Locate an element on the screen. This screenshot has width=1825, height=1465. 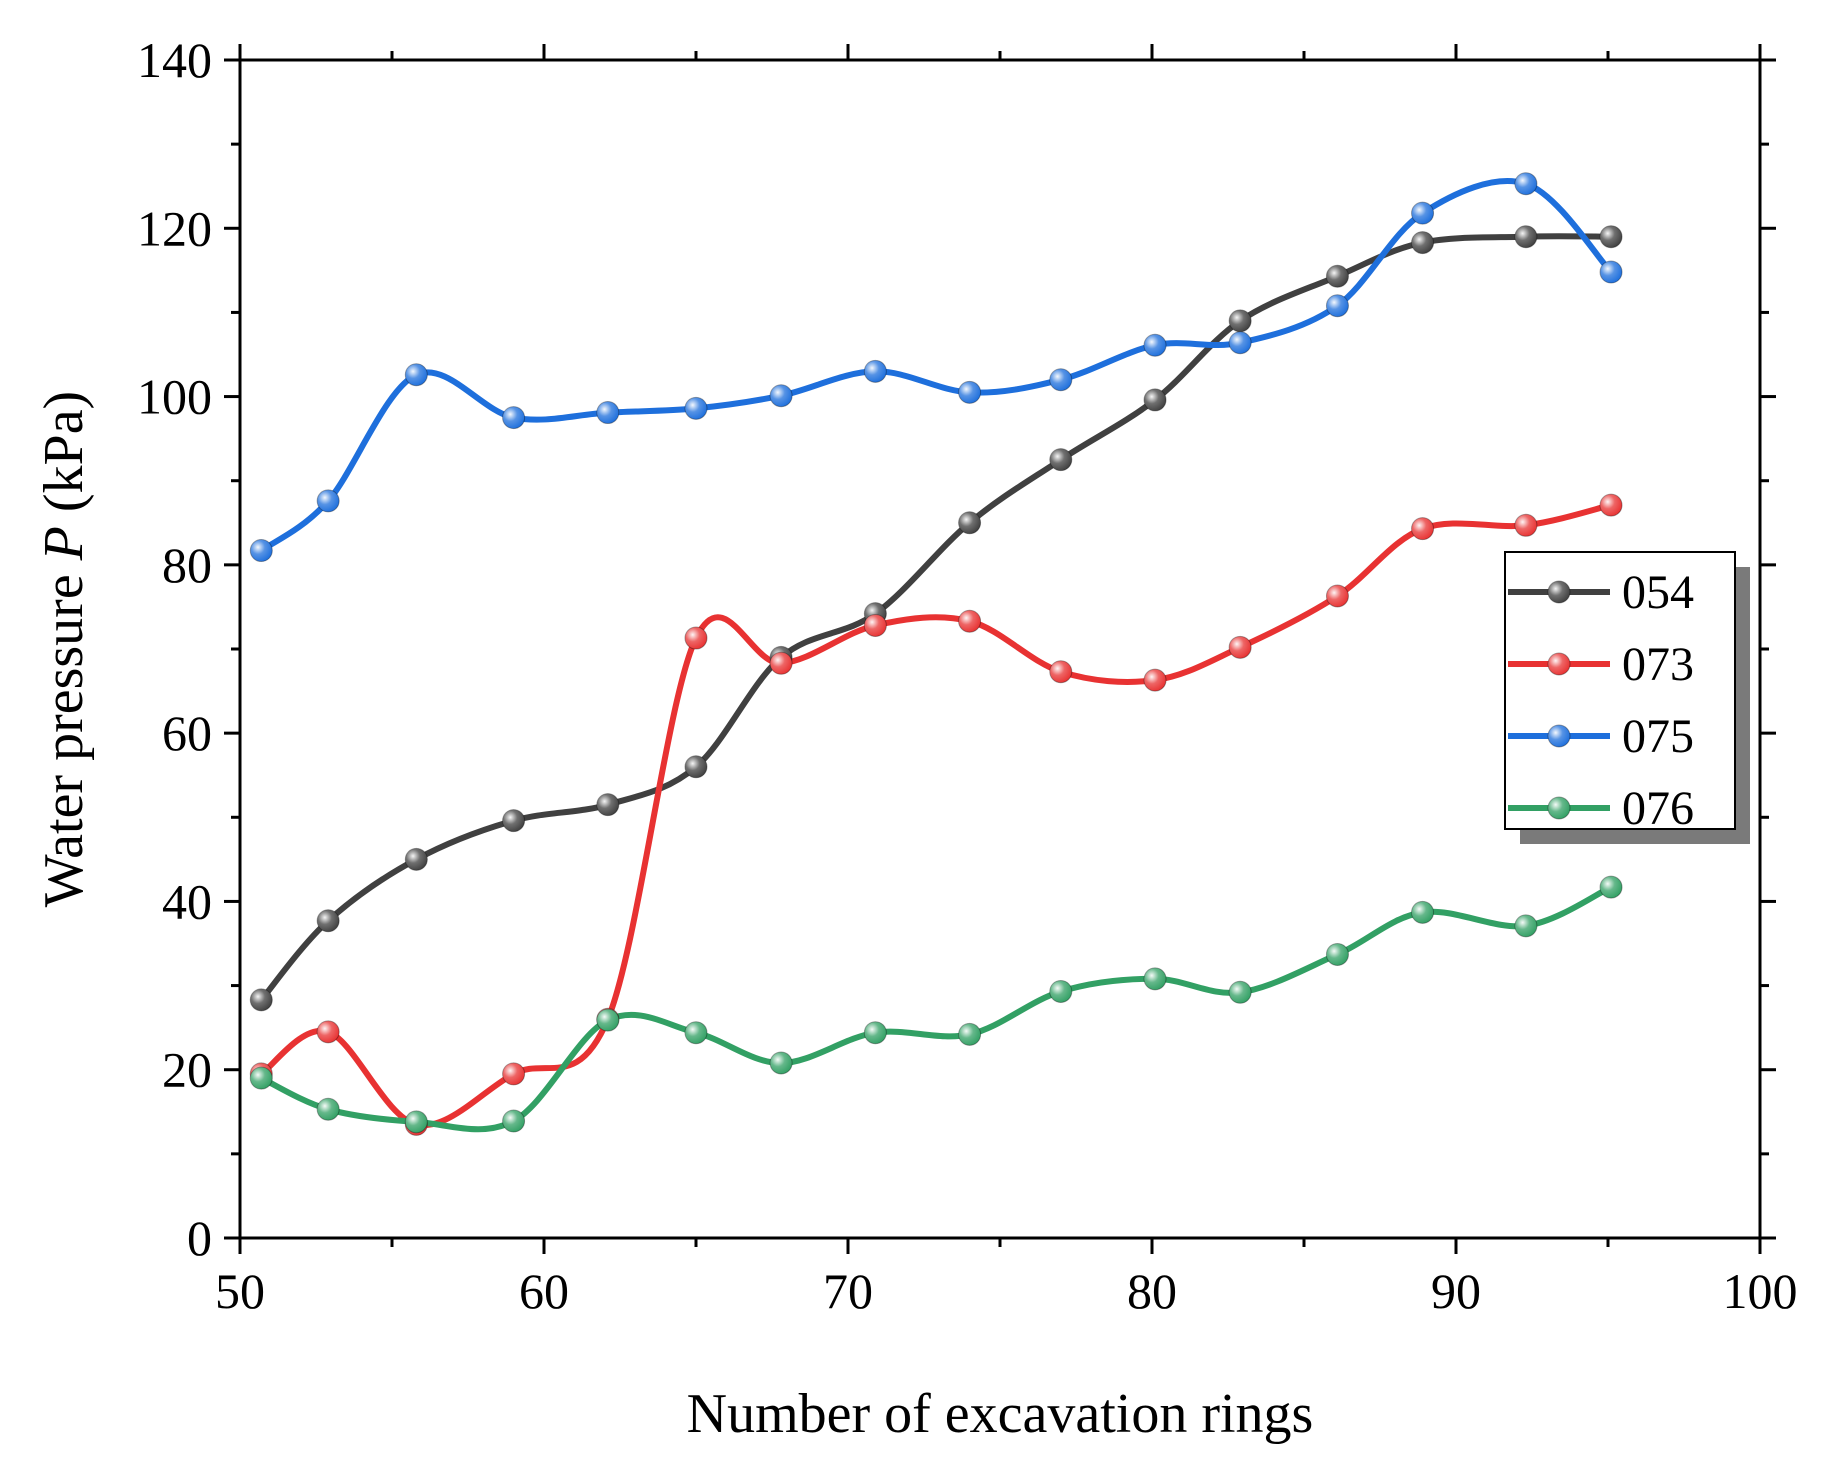
y-axis-title-variable: P is located at coordinates (64, 543).